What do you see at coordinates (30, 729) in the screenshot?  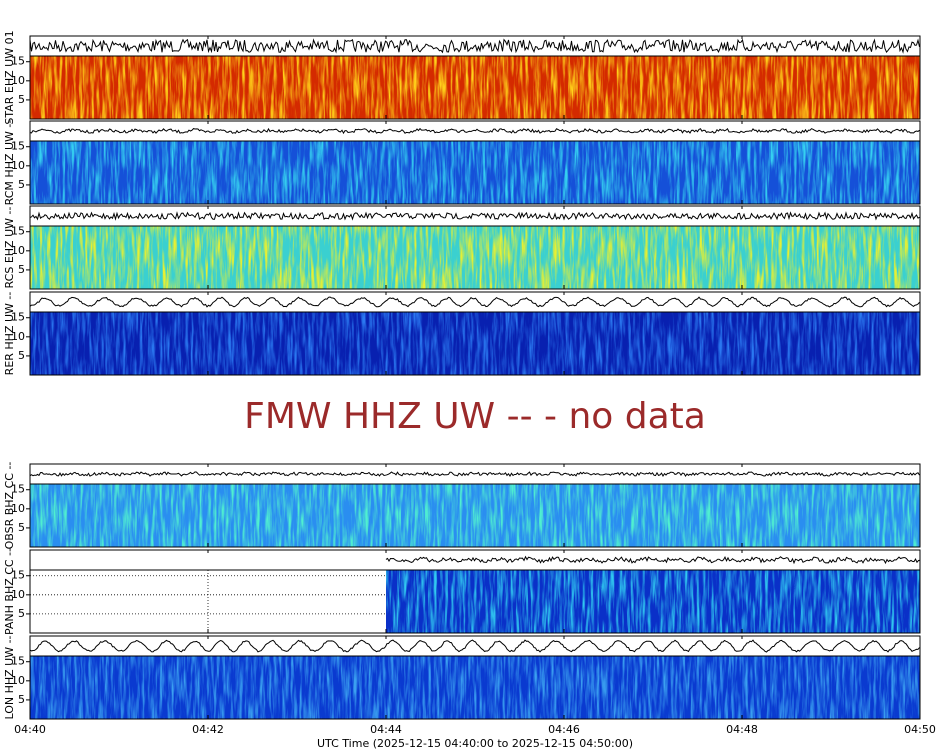 I see `x-tick-label: 04:40` at bounding box center [30, 729].